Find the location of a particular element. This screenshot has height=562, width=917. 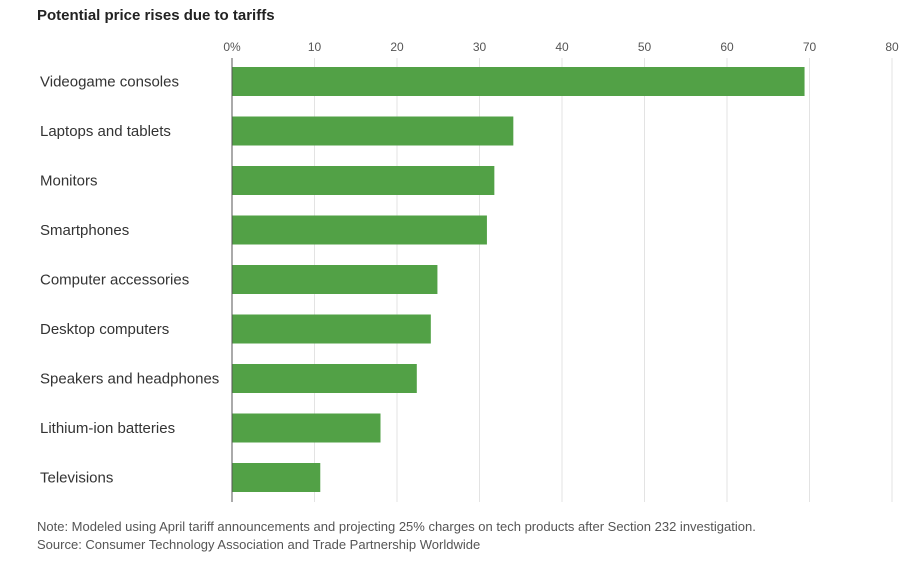

category-label: Computer accessories is located at coordinates (114, 280).